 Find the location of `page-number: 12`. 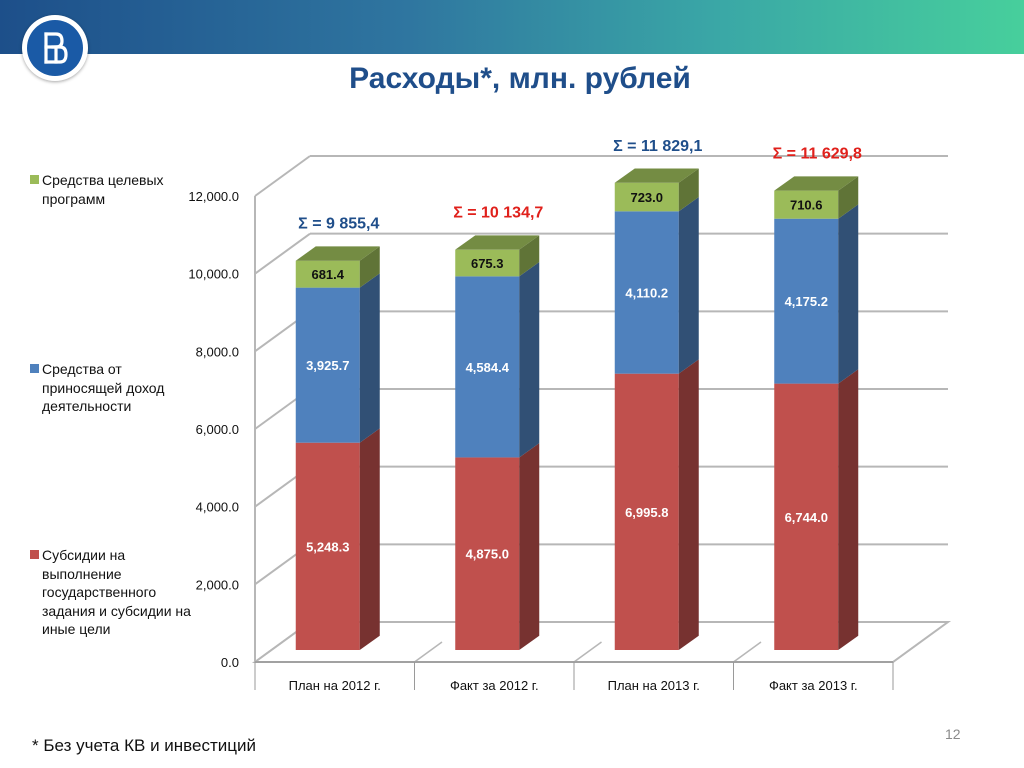

page-number: 12 is located at coordinates (953, 734).